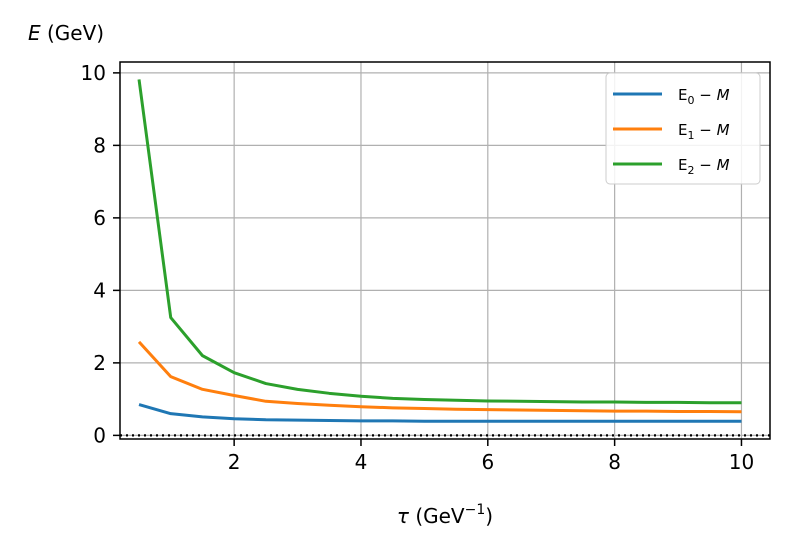 The width and height of the screenshot is (800, 560). What do you see at coordinates (99, 290) in the screenshot?
I see `y-tick-label: 4` at bounding box center [99, 290].